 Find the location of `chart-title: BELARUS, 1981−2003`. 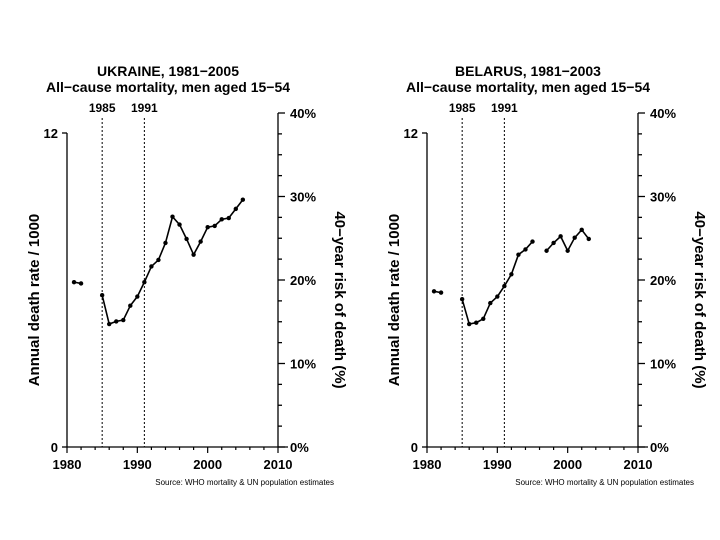

chart-title: BELARUS, 1981−2003 is located at coordinates (528, 71).